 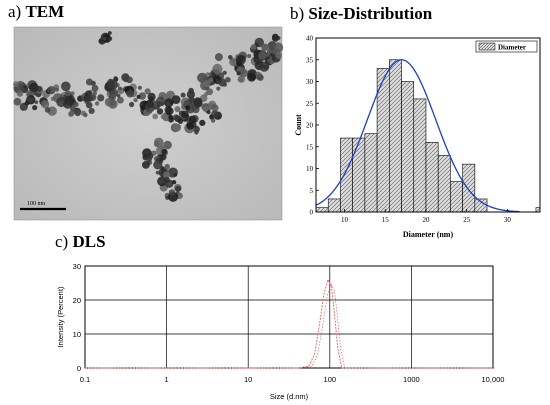 What do you see at coordinates (428, 234) in the screenshot?
I see `histogram-x-axis-label: Diameter (nm)` at bounding box center [428, 234].